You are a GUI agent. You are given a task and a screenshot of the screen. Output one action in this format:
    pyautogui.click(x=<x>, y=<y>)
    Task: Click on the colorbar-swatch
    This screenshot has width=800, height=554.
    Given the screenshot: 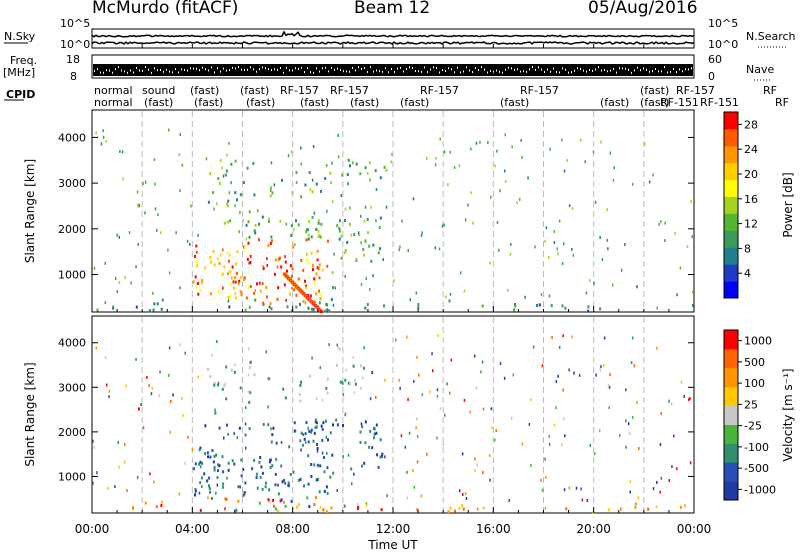 What is the action you would take?
    pyautogui.click(x=731, y=188)
    